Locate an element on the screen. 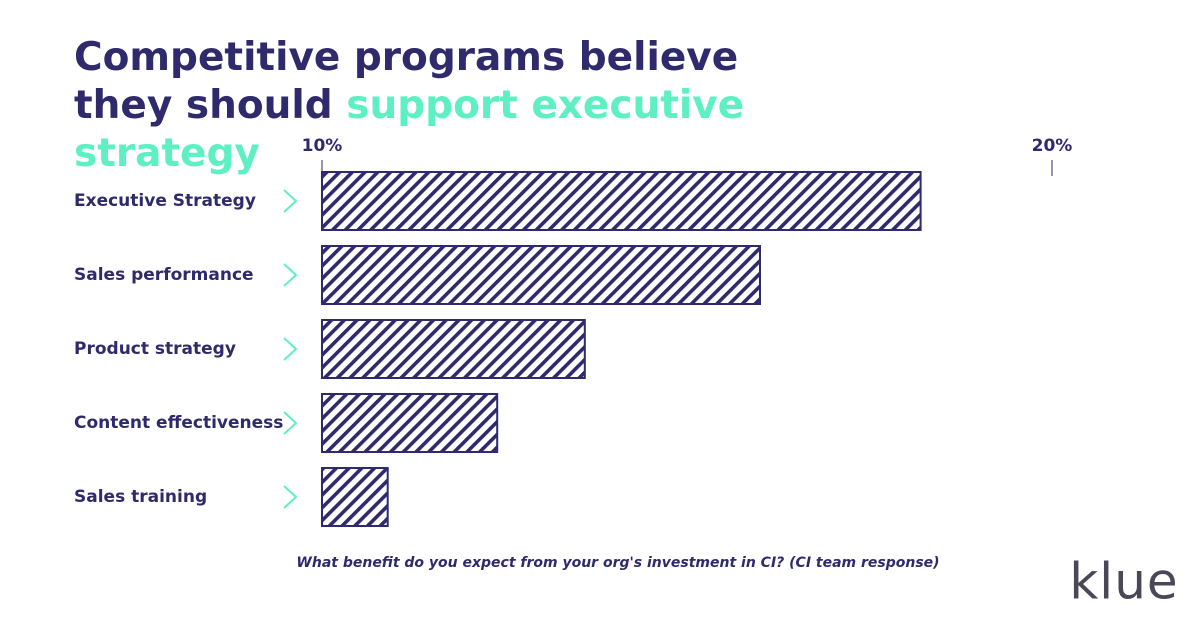  x-tick-label: 10% is located at coordinates (322, 146).